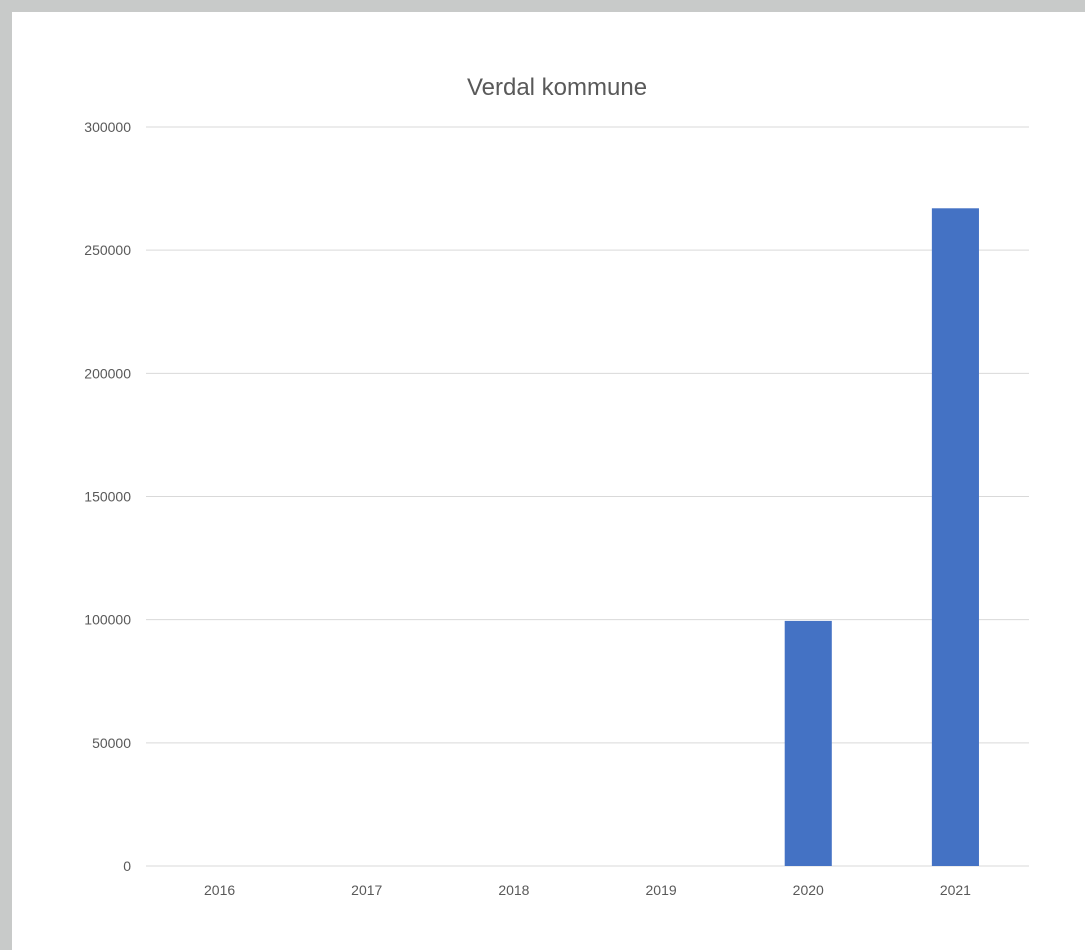  I want to click on y-tick-label: 100000, so click(107, 620).